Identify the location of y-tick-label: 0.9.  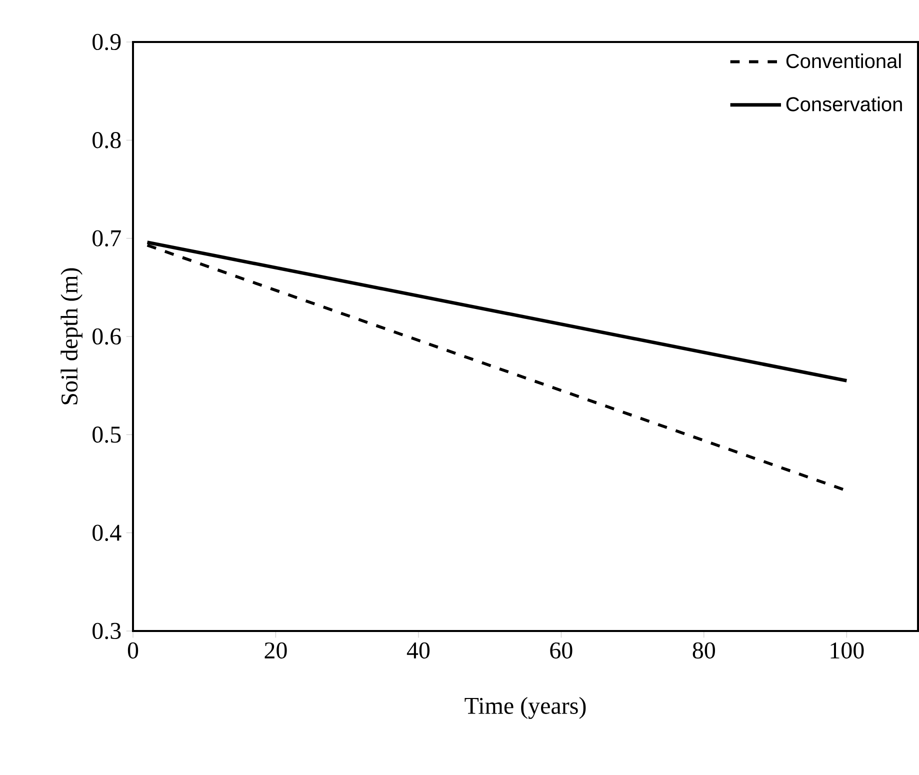
(106, 42).